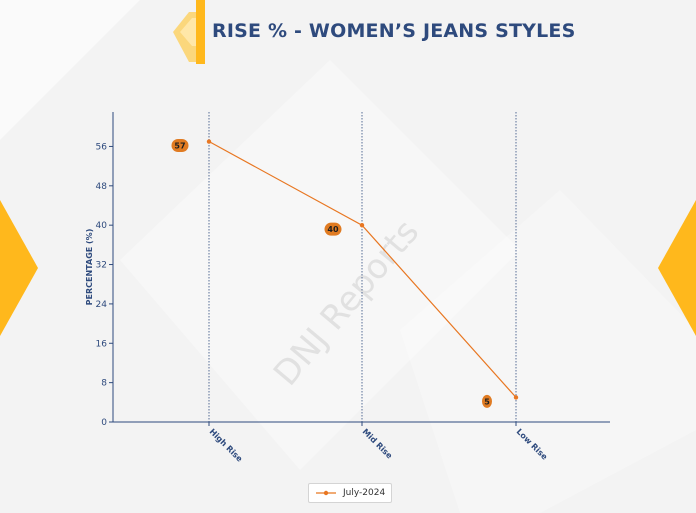 This screenshot has height=513, width=696. What do you see at coordinates (102, 187) in the screenshot?
I see `y-tick-label: 48` at bounding box center [102, 187].